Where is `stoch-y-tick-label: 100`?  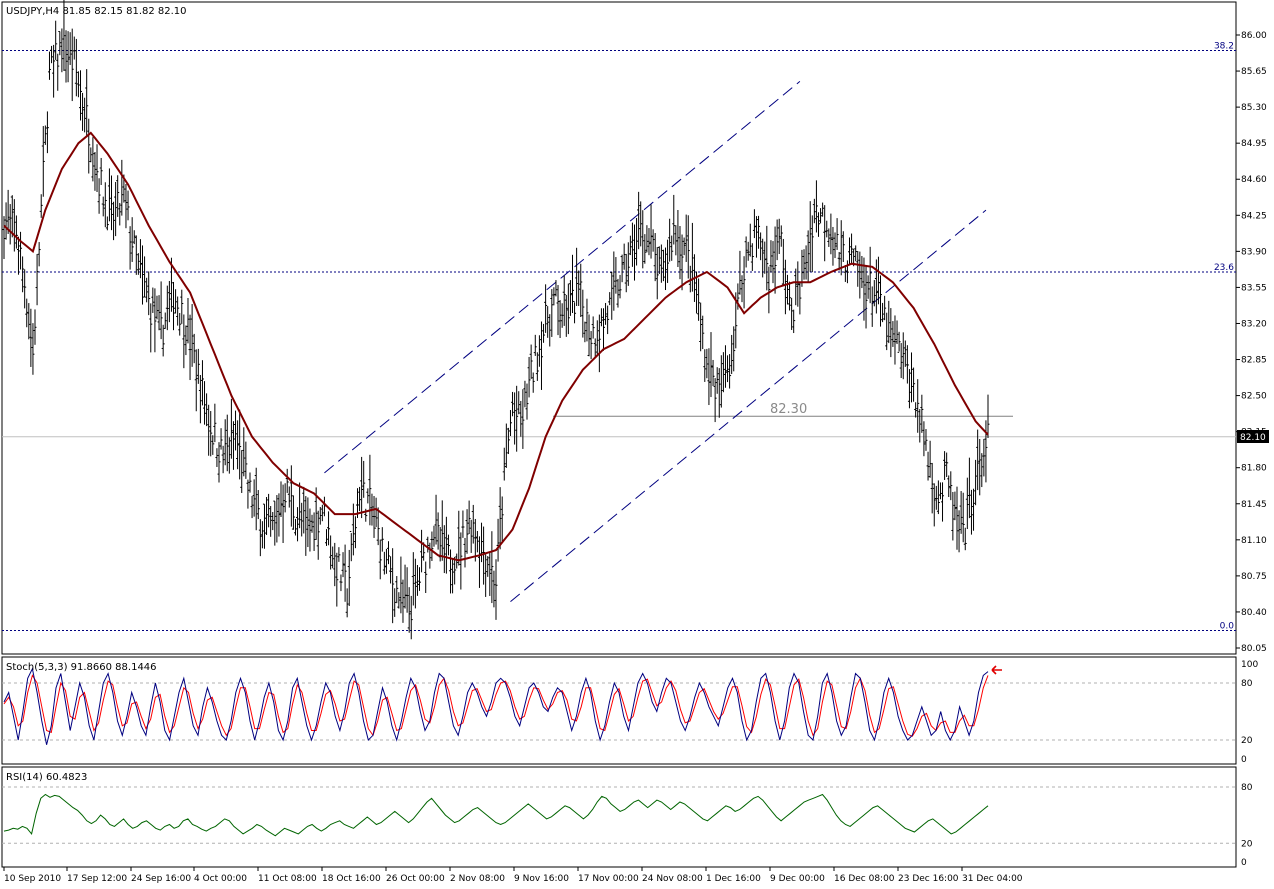 stoch-y-tick-label: 100 is located at coordinates (1249, 665).